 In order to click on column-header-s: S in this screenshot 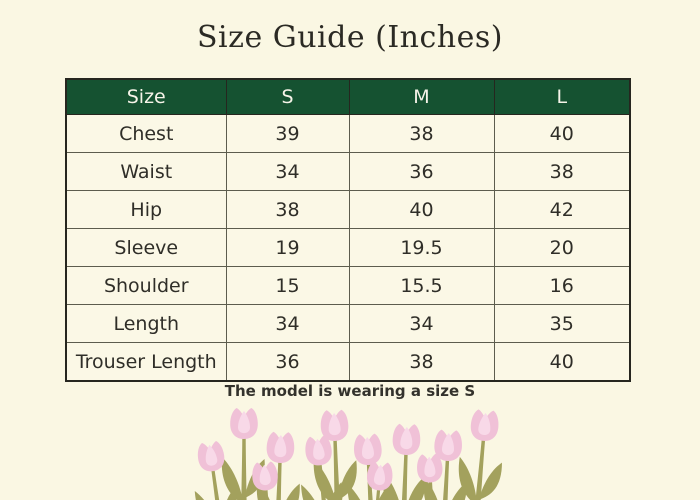, I will do `click(287, 96)`.